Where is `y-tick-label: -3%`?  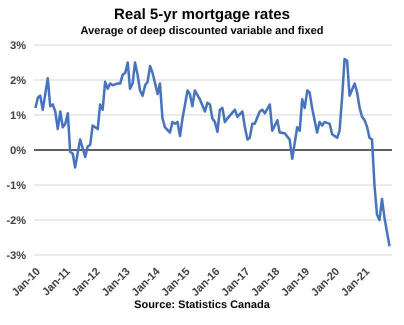 y-tick-label: -3% is located at coordinates (16, 256).